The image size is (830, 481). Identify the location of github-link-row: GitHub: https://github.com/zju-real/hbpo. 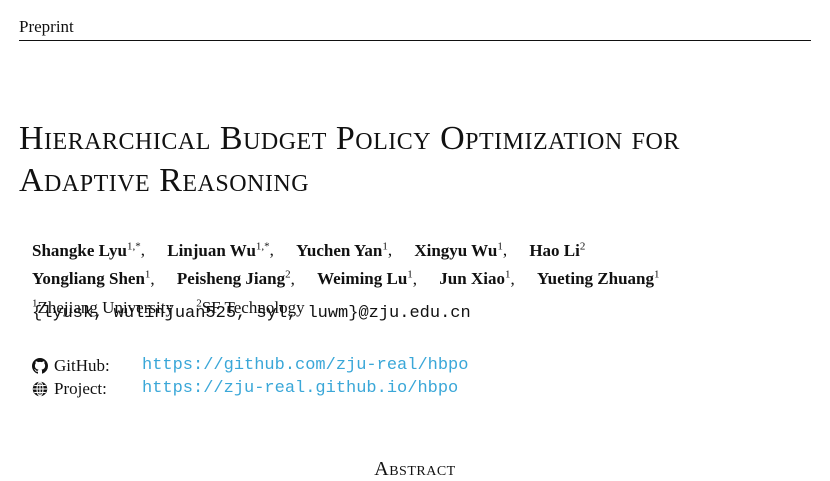
(250, 365).